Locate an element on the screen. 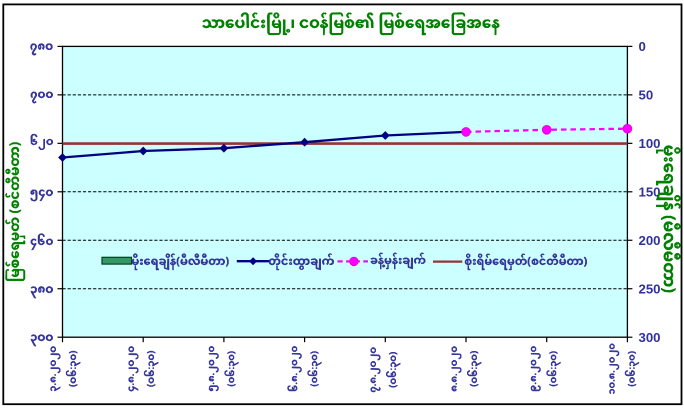 This screenshot has width=684, height=414. svg-text: 100 is located at coordinates (650, 143).